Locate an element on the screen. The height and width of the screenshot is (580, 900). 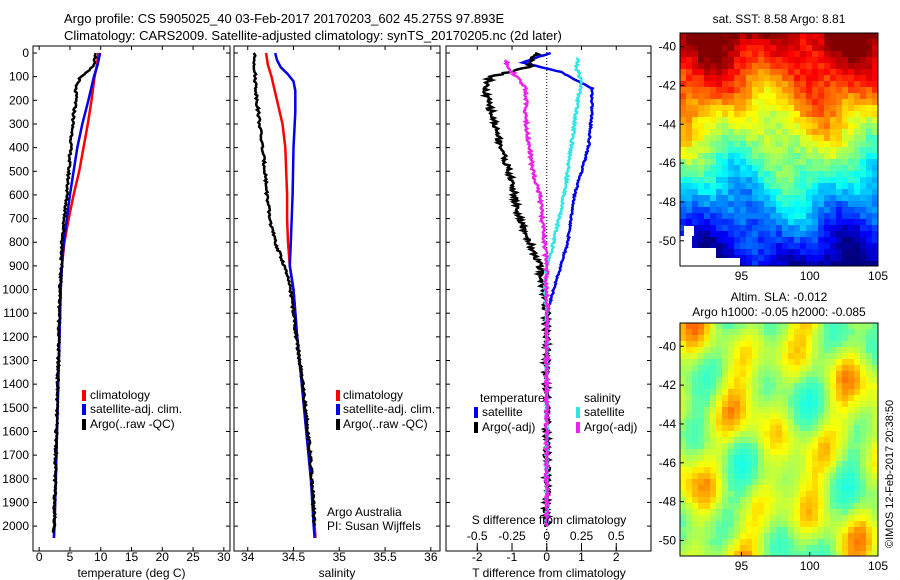
diff-legend-title-salinity: salinity is located at coordinates (602, 398).